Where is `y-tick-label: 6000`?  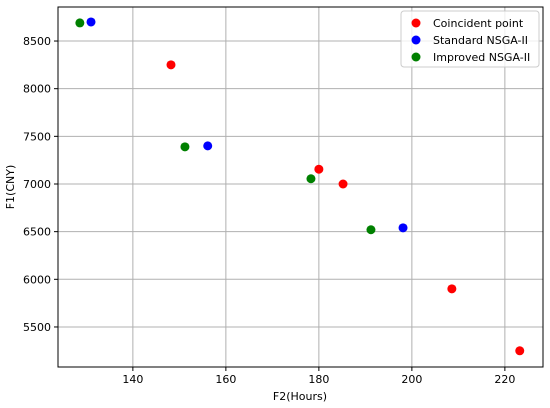
y-tick-label: 6000 is located at coordinates (37, 279).